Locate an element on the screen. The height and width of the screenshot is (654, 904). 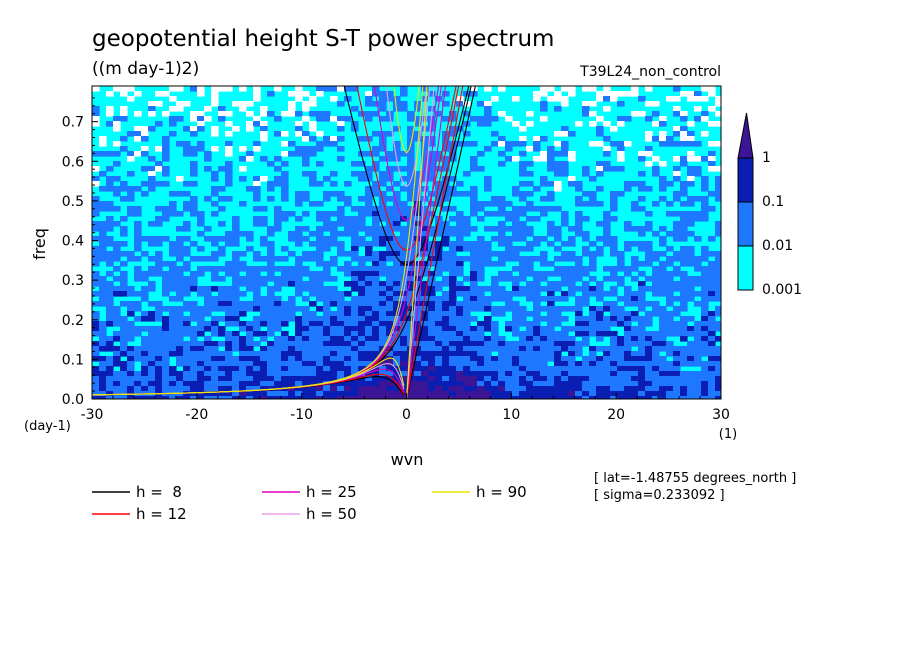
y-tick-label: 0.7 is located at coordinates (73, 123).